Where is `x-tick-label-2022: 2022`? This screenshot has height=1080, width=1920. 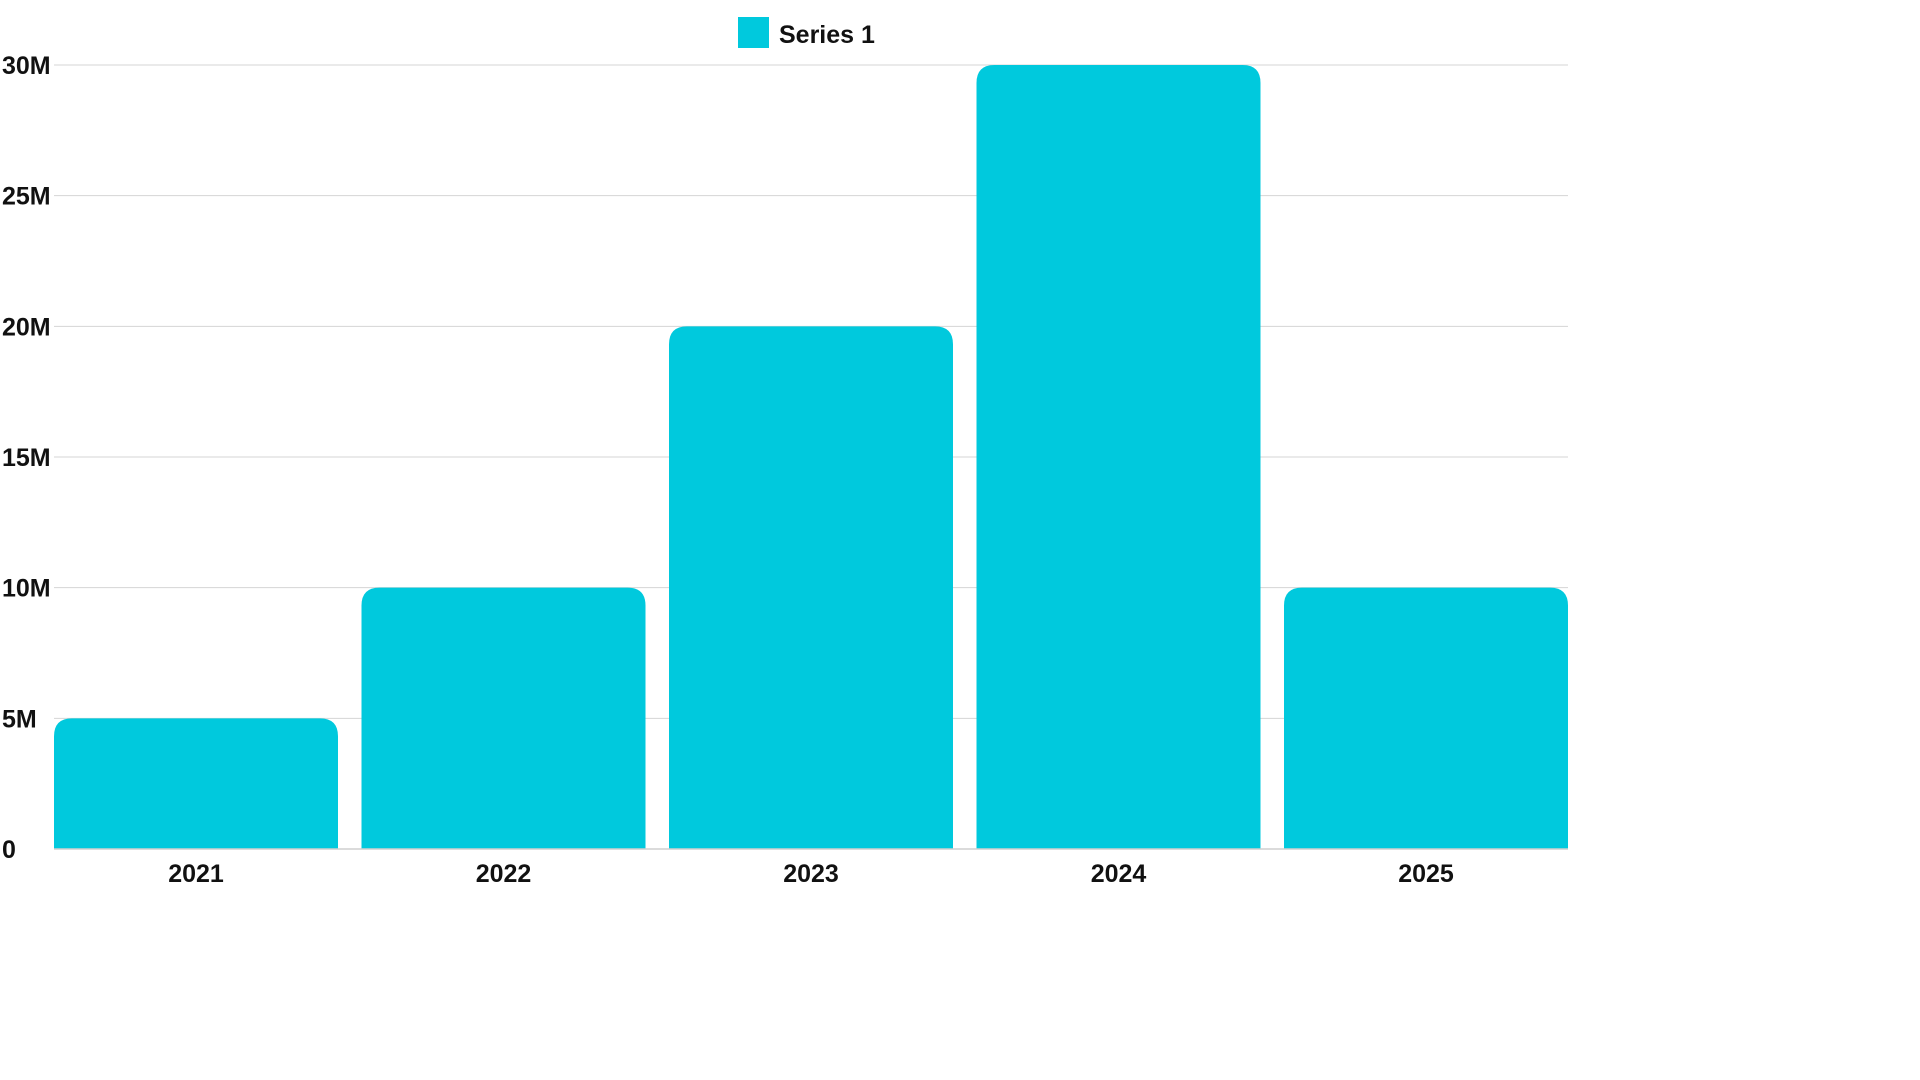 x-tick-label-2022: 2022 is located at coordinates (504, 871).